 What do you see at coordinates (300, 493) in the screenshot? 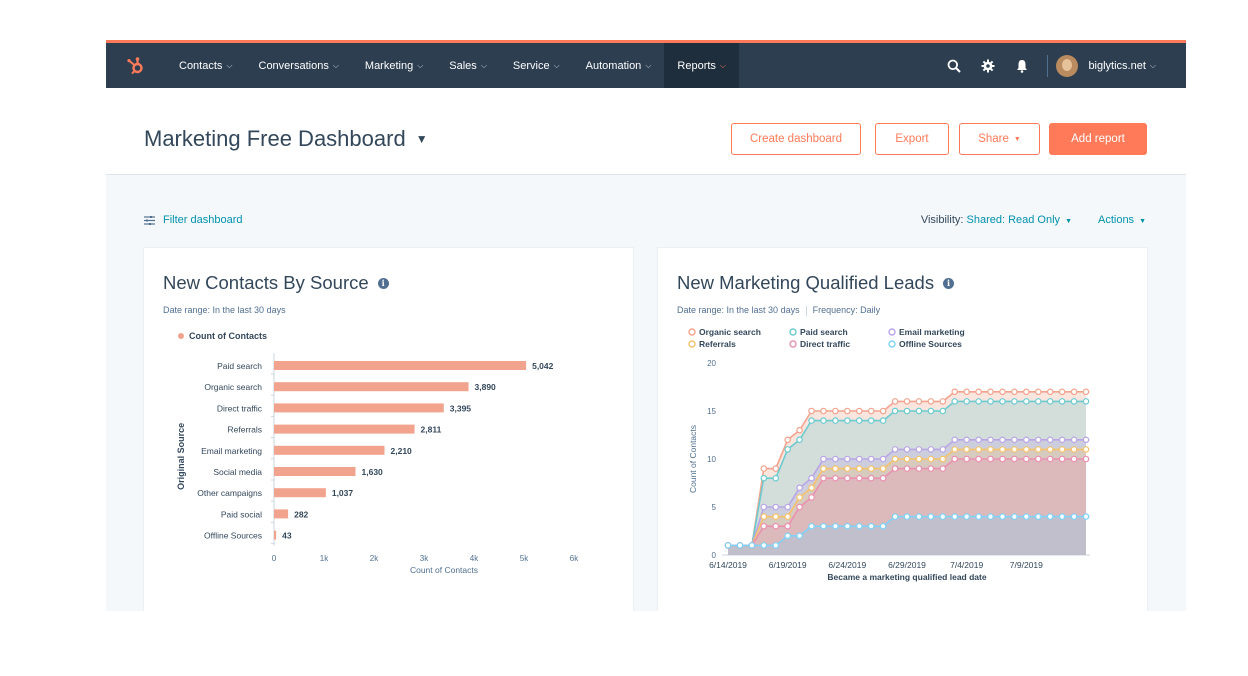
I see `bar` at bounding box center [300, 493].